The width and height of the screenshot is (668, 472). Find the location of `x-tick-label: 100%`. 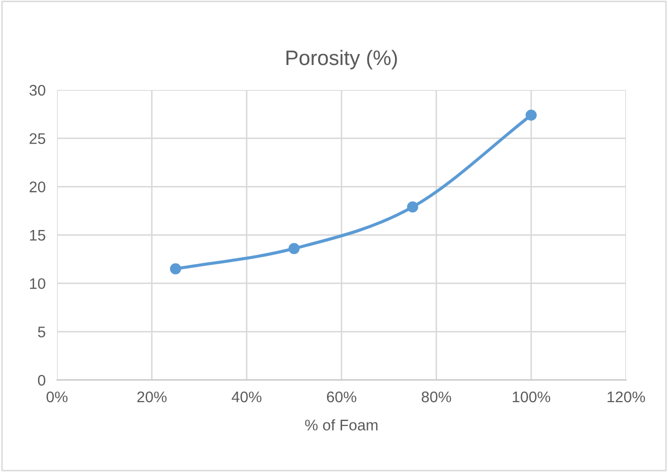

x-tick-label: 100% is located at coordinates (531, 397).